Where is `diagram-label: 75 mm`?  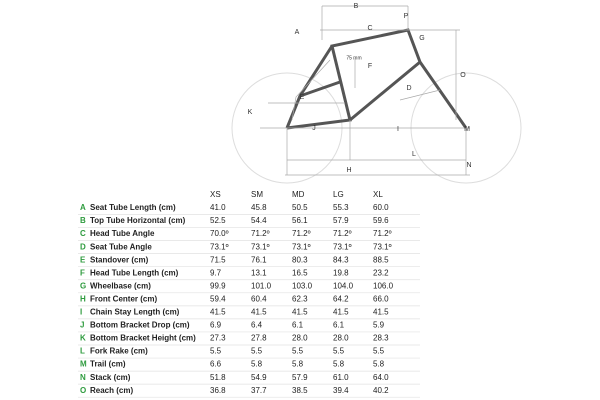
diagram-label: 75 mm is located at coordinates (353, 58).